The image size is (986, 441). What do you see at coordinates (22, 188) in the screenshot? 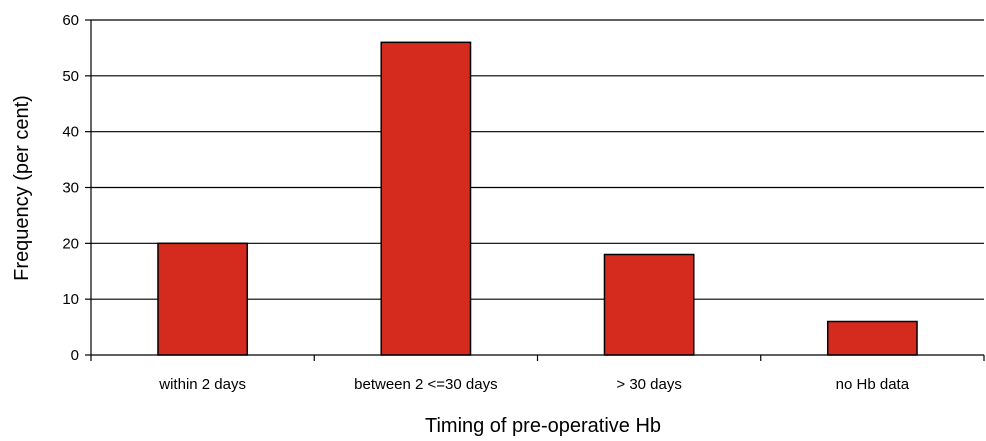
I see `y-axis-title: Frequency (per cent)` at bounding box center [22, 188].